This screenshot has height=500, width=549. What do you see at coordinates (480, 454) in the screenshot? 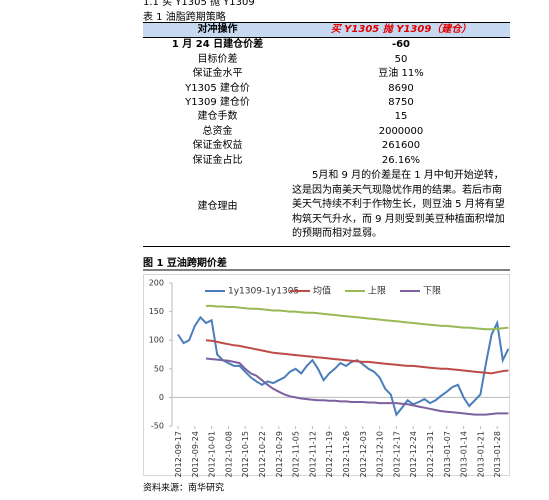
I see `x-tick-label: 2013-01-21` at bounding box center [480, 454].